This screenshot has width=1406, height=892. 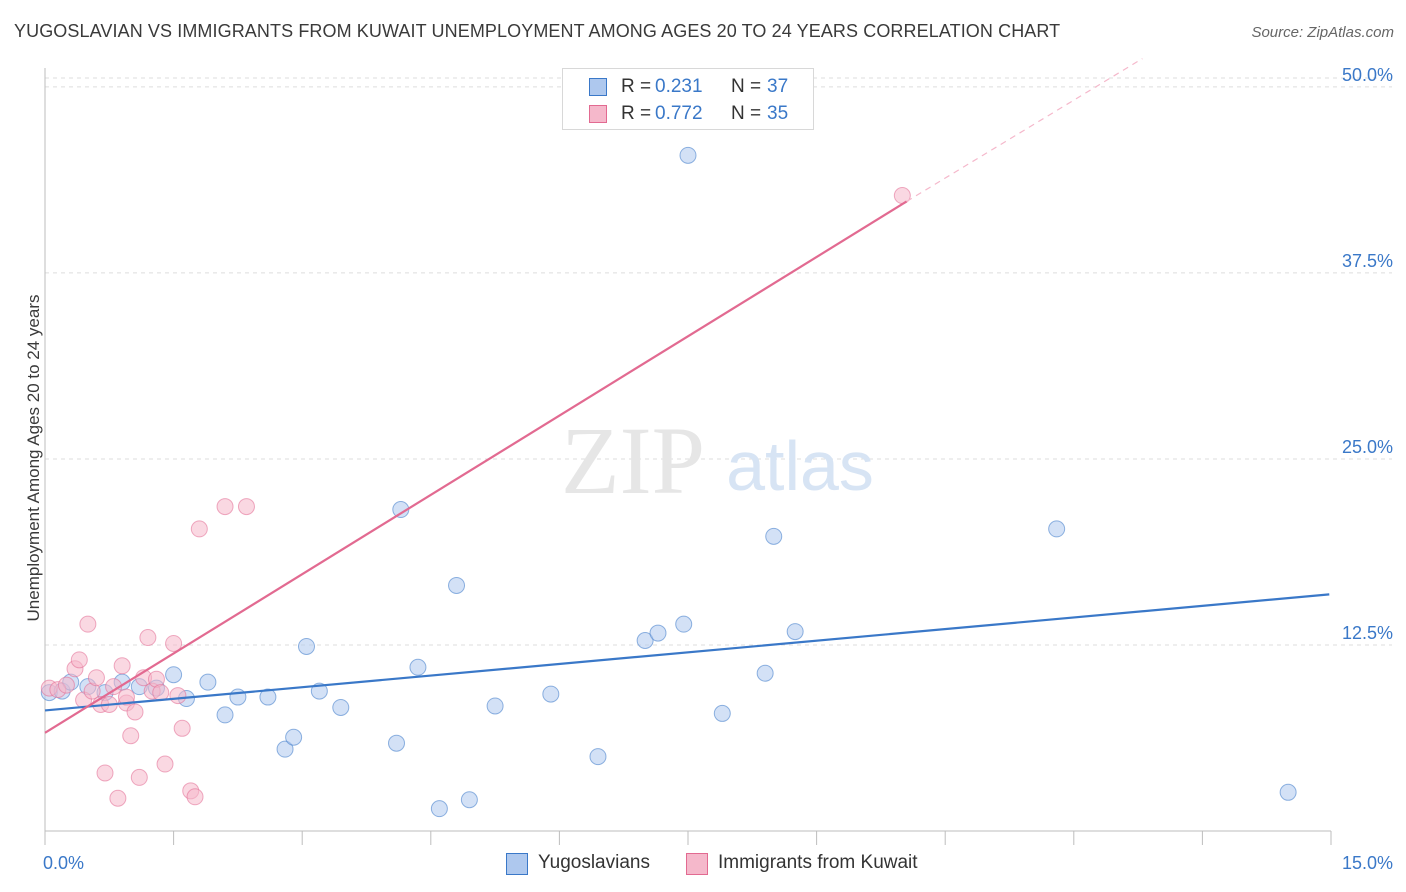 I want to click on trend-line-yugoslavians, so click(x=687, y=652).